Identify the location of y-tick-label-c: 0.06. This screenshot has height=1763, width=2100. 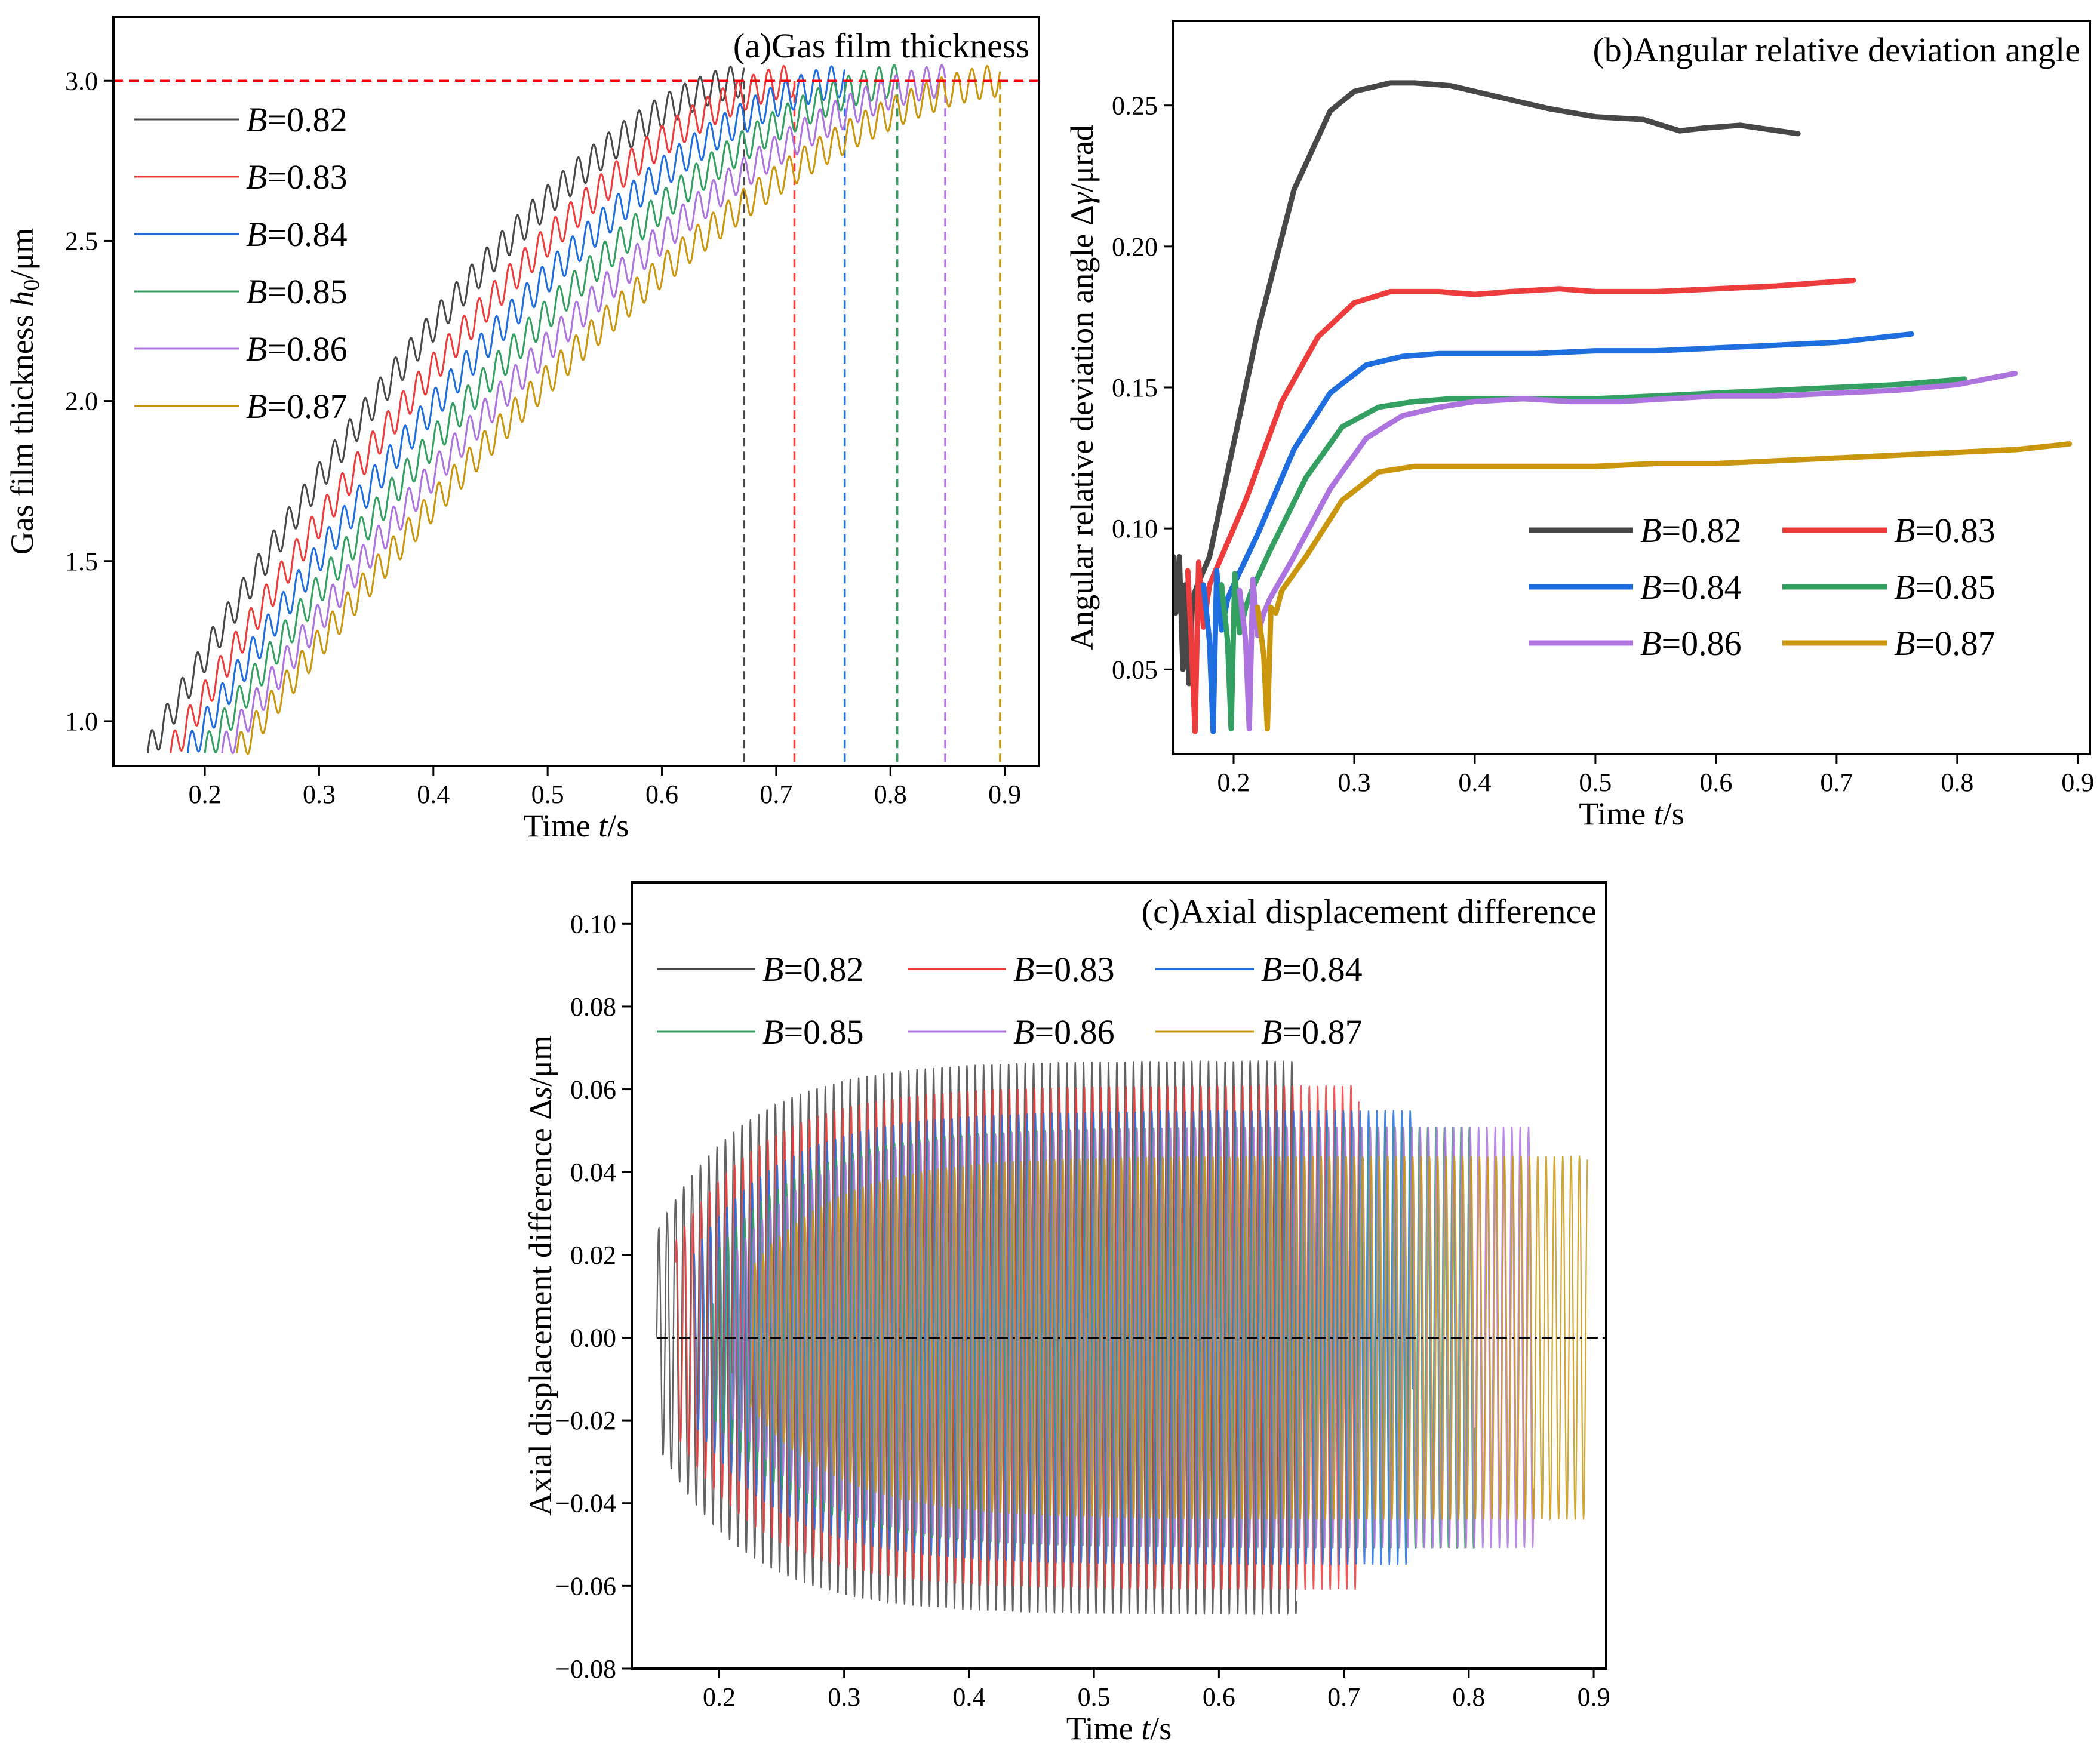
(593, 1089).